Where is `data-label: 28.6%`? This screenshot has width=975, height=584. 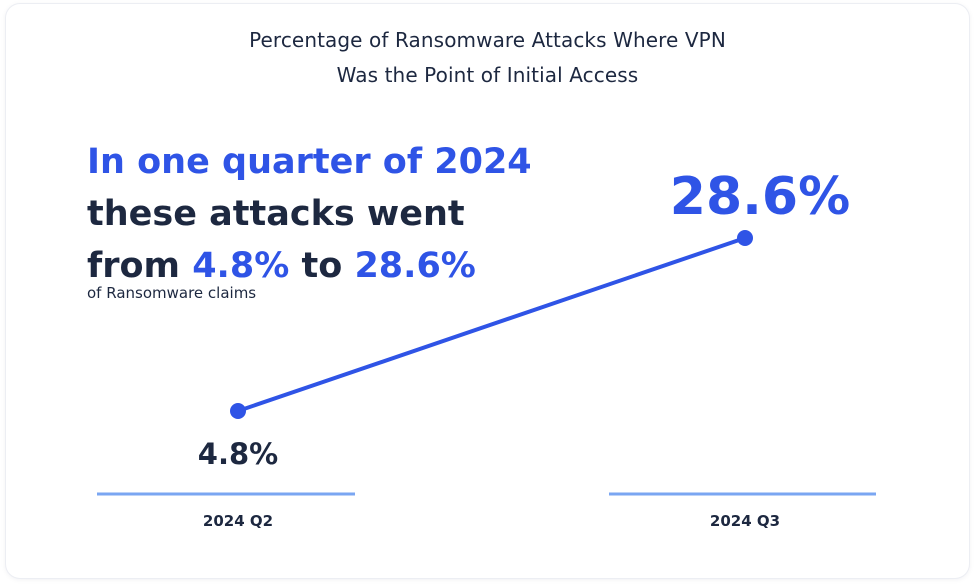 data-label: 28.6% is located at coordinates (760, 197).